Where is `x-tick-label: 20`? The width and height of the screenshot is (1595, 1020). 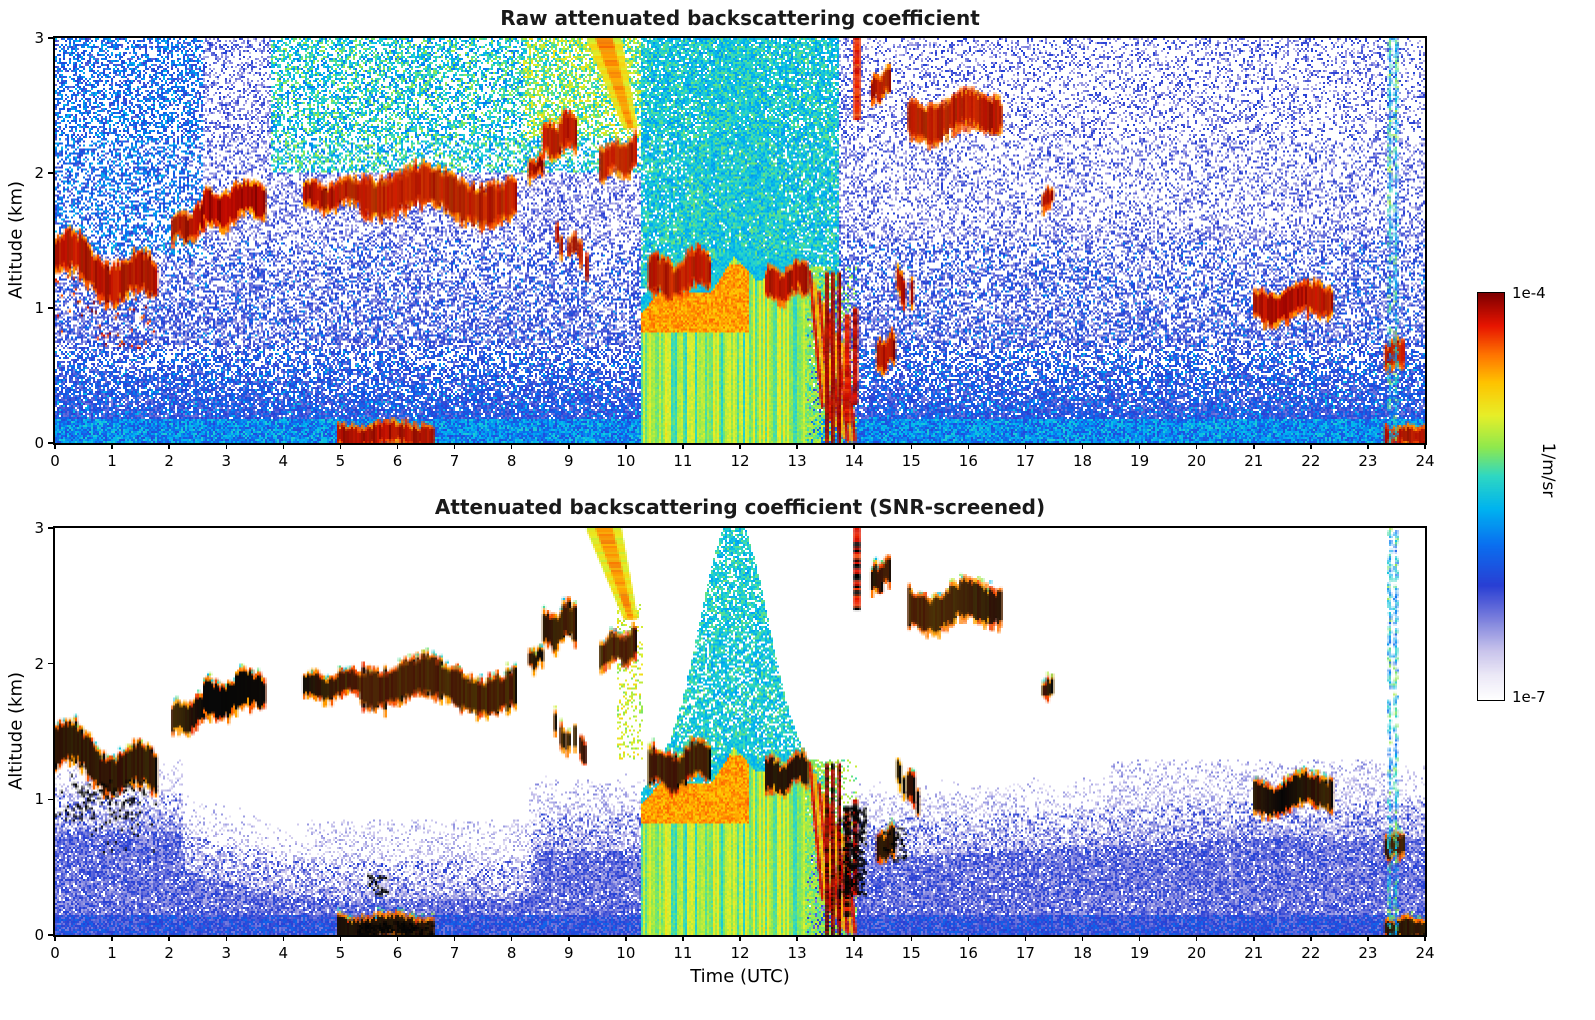 x-tick-label: 20 is located at coordinates (1197, 461).